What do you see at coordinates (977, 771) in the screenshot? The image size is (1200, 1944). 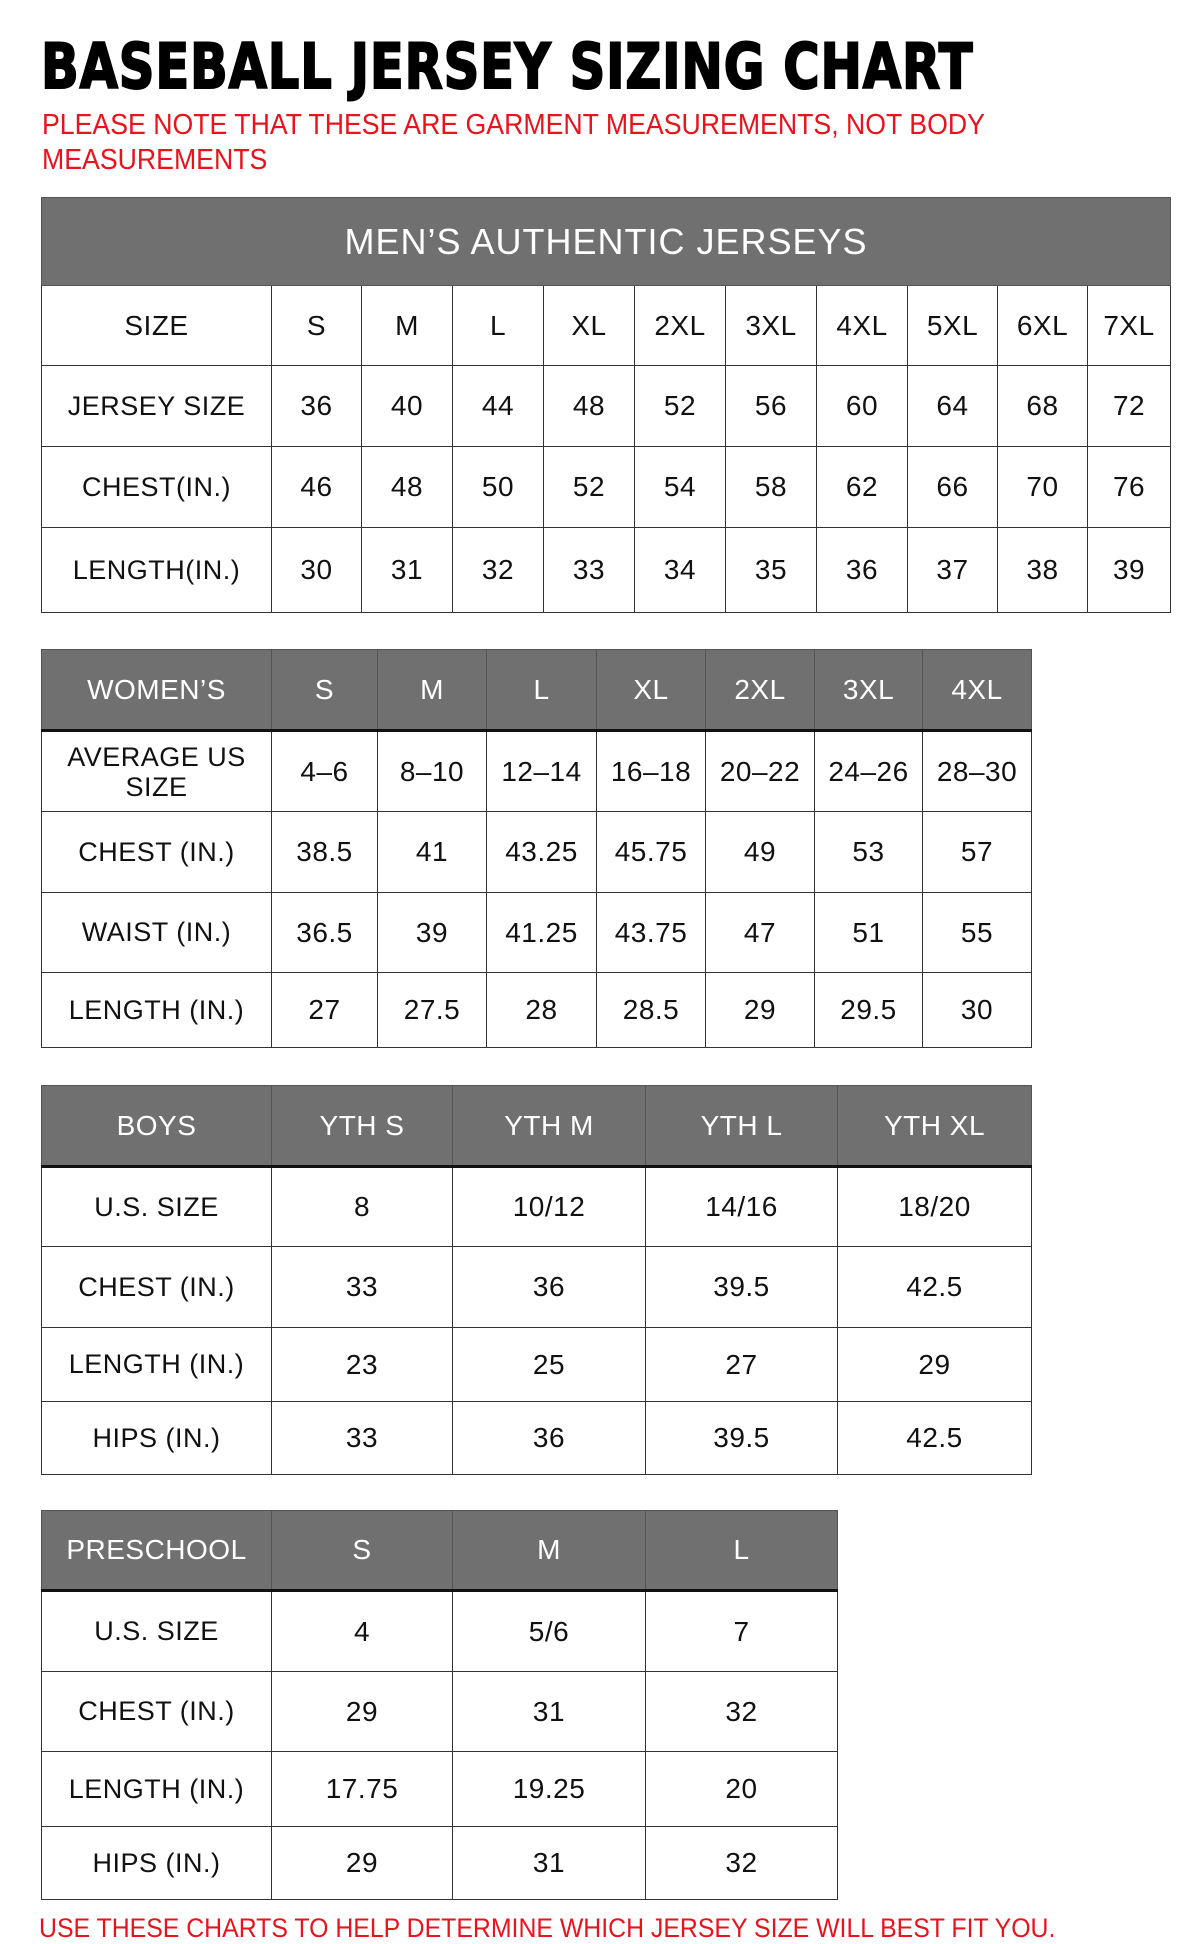 I see `value-cell: 28–30` at bounding box center [977, 771].